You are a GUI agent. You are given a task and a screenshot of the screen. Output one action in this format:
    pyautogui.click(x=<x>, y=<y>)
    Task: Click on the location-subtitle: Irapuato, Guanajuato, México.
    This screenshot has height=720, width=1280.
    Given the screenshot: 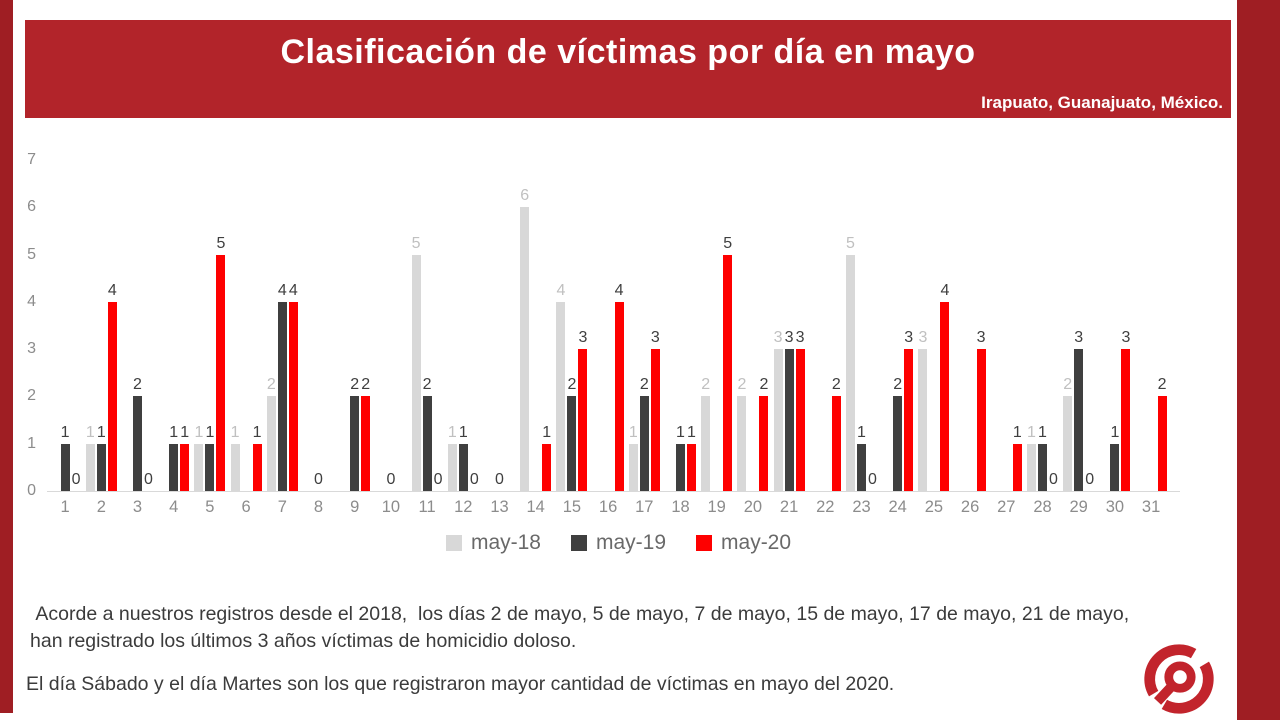 What is the action you would take?
    pyautogui.click(x=1102, y=102)
    